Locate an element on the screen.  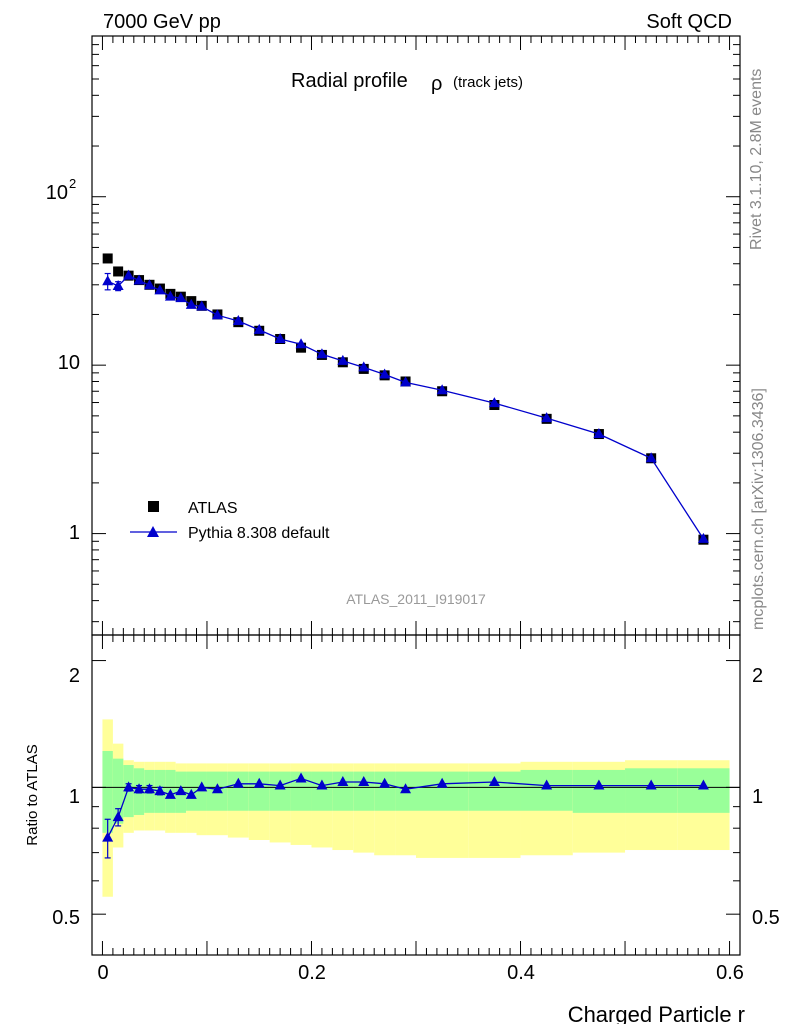
header-category: Soft QCD is located at coordinates (689, 22).